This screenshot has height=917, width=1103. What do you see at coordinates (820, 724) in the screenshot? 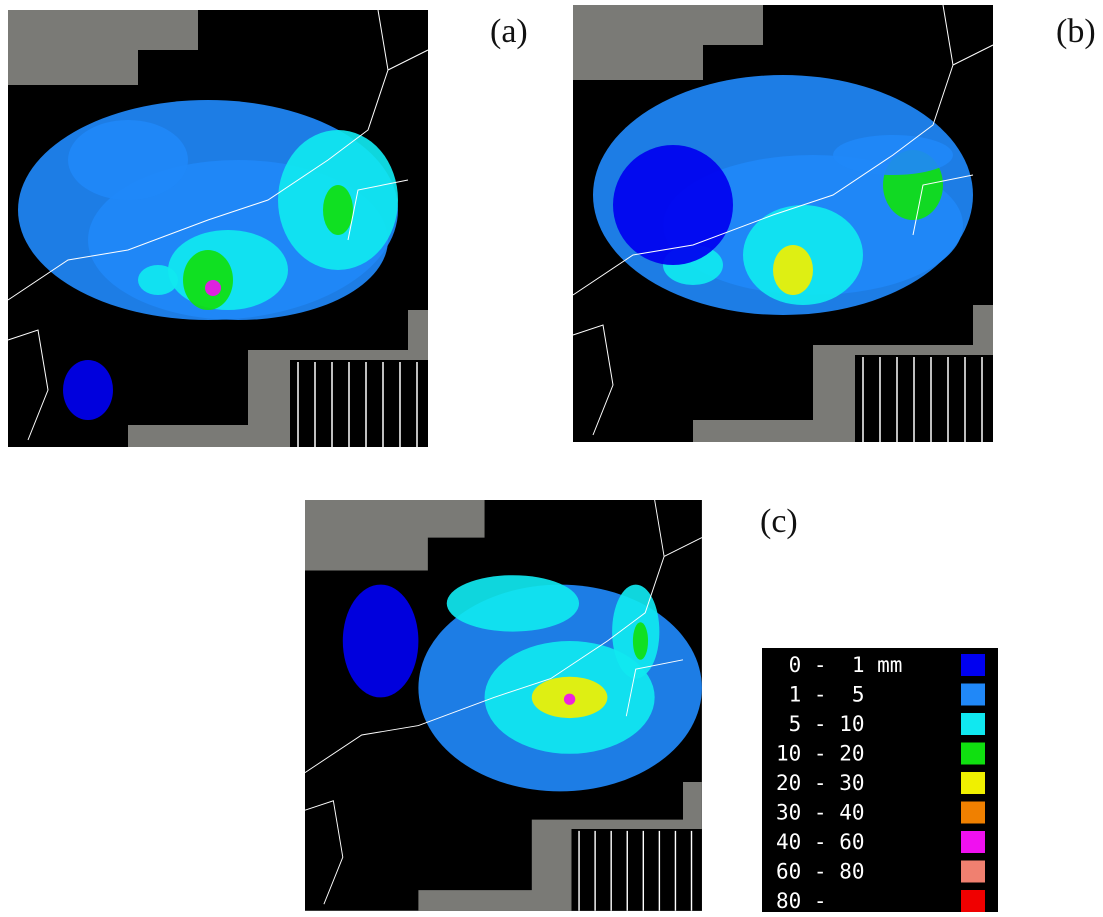
I see `legend-label: 5 - 10` at bounding box center [820, 724].